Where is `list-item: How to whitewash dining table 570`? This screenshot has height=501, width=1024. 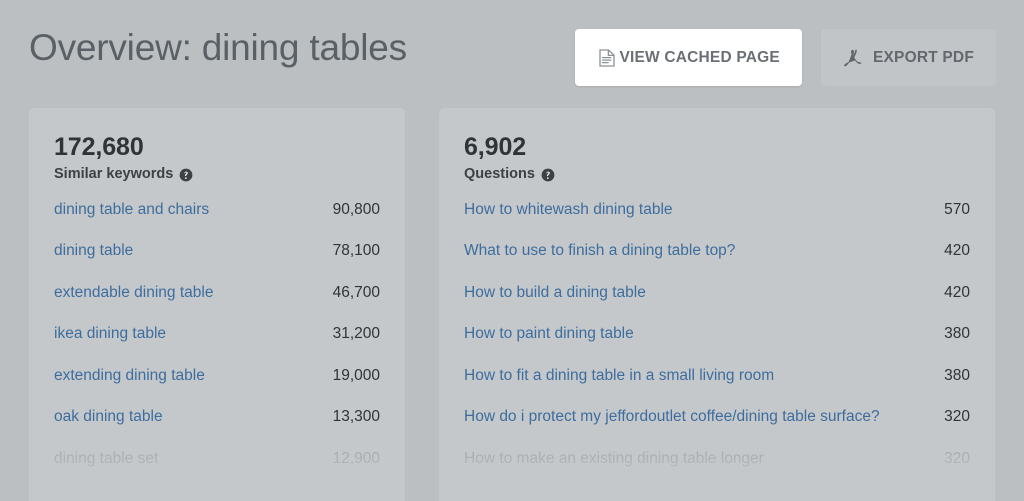 list-item: How to whitewash dining table 570 is located at coordinates (717, 222).